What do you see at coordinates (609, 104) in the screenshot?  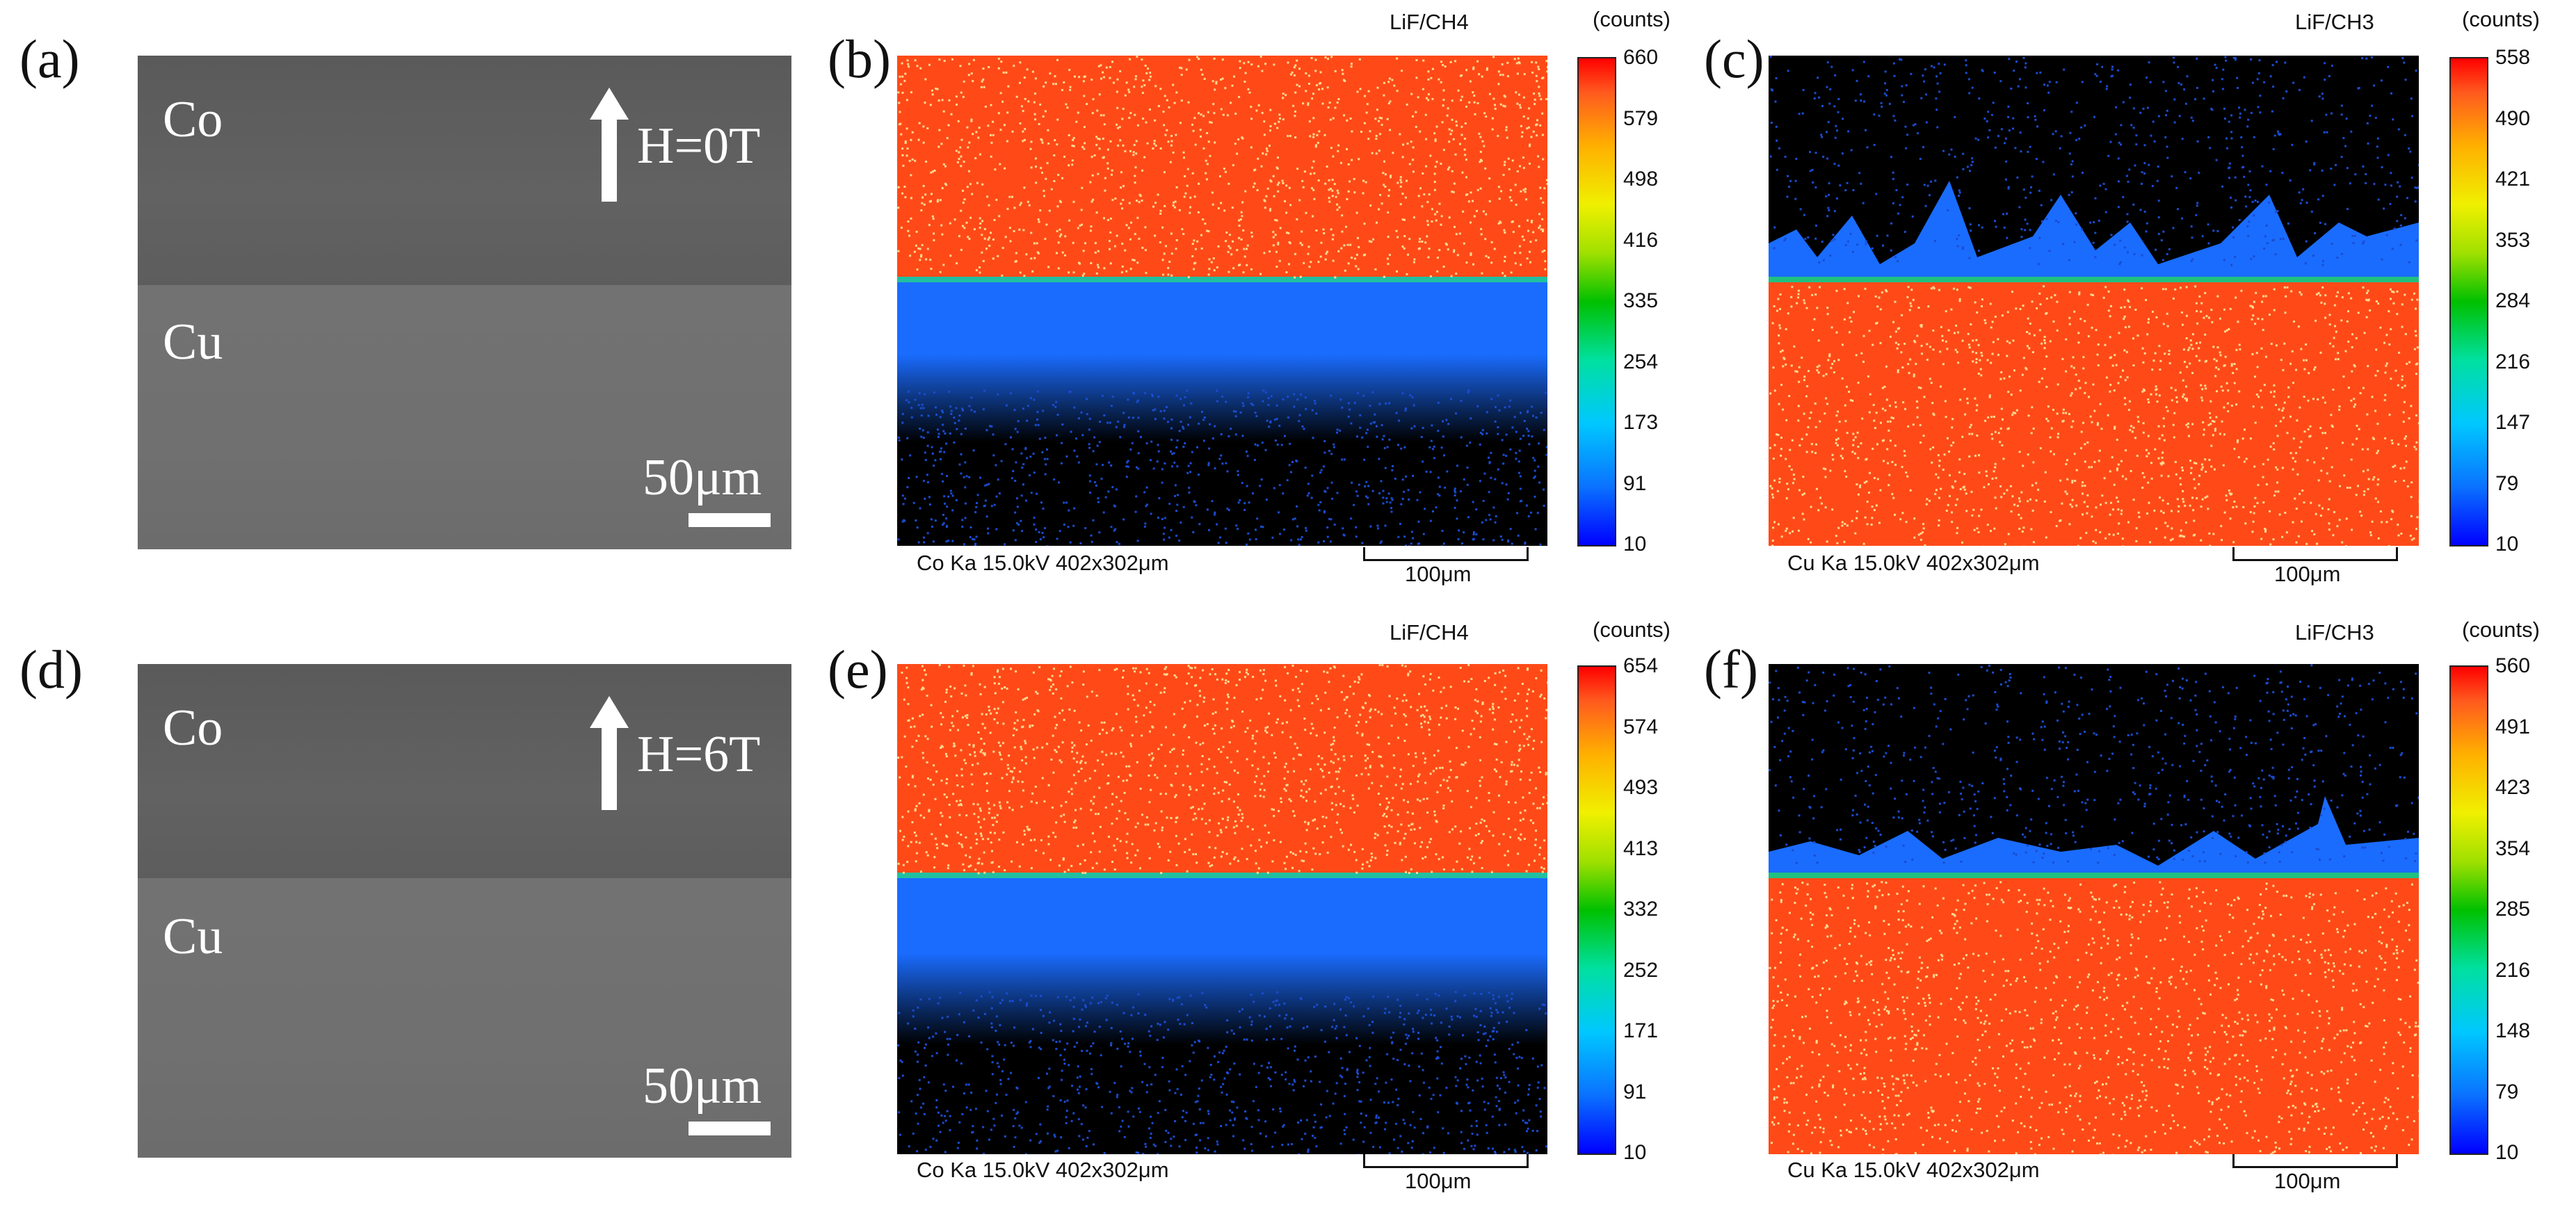 I see `field-arrow-icon` at bounding box center [609, 104].